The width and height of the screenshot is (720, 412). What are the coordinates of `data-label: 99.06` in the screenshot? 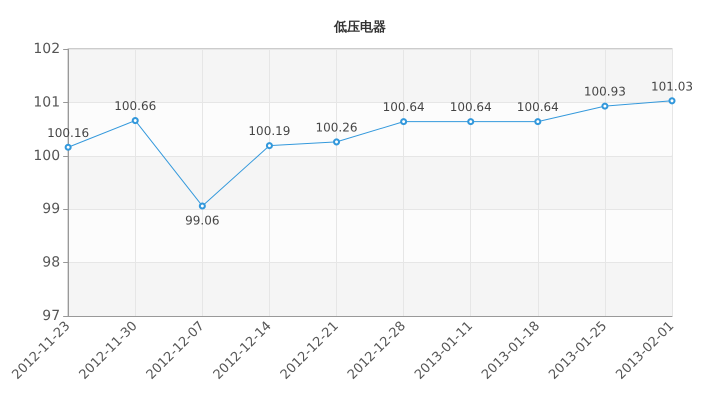 It's located at (202, 220).